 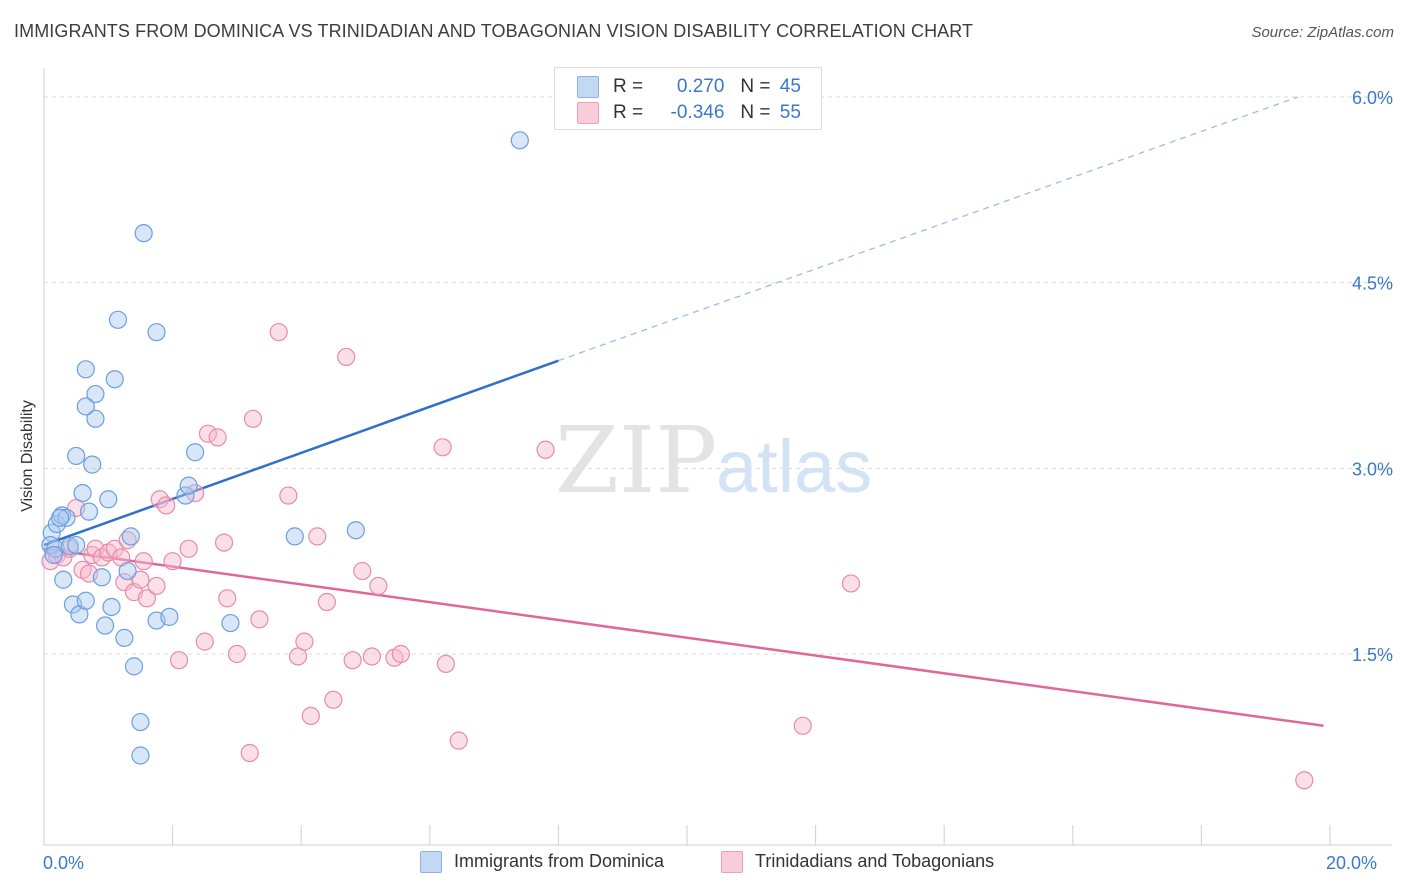 I want to click on watermark-atlas: atlas, so click(x=794, y=466).